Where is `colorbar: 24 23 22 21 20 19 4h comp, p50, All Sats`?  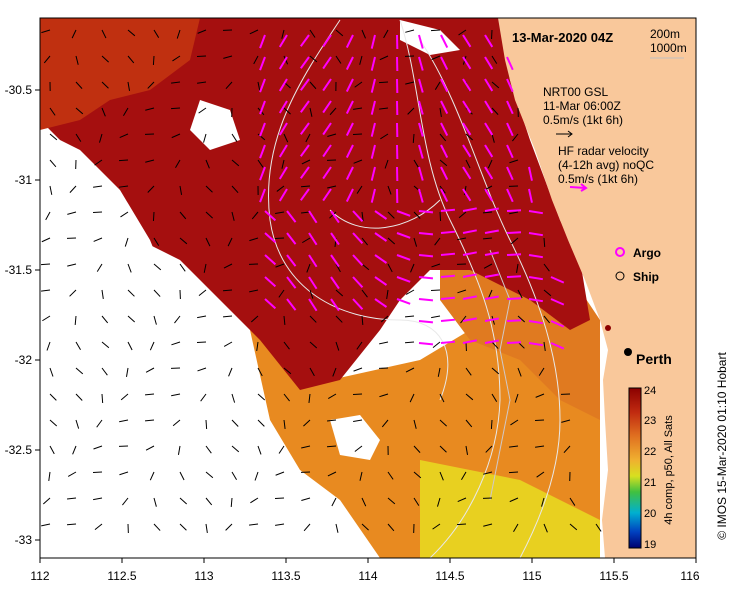 colorbar: 24 23 22 21 20 19 4h comp, p50, All Sats is located at coordinates (651, 468).